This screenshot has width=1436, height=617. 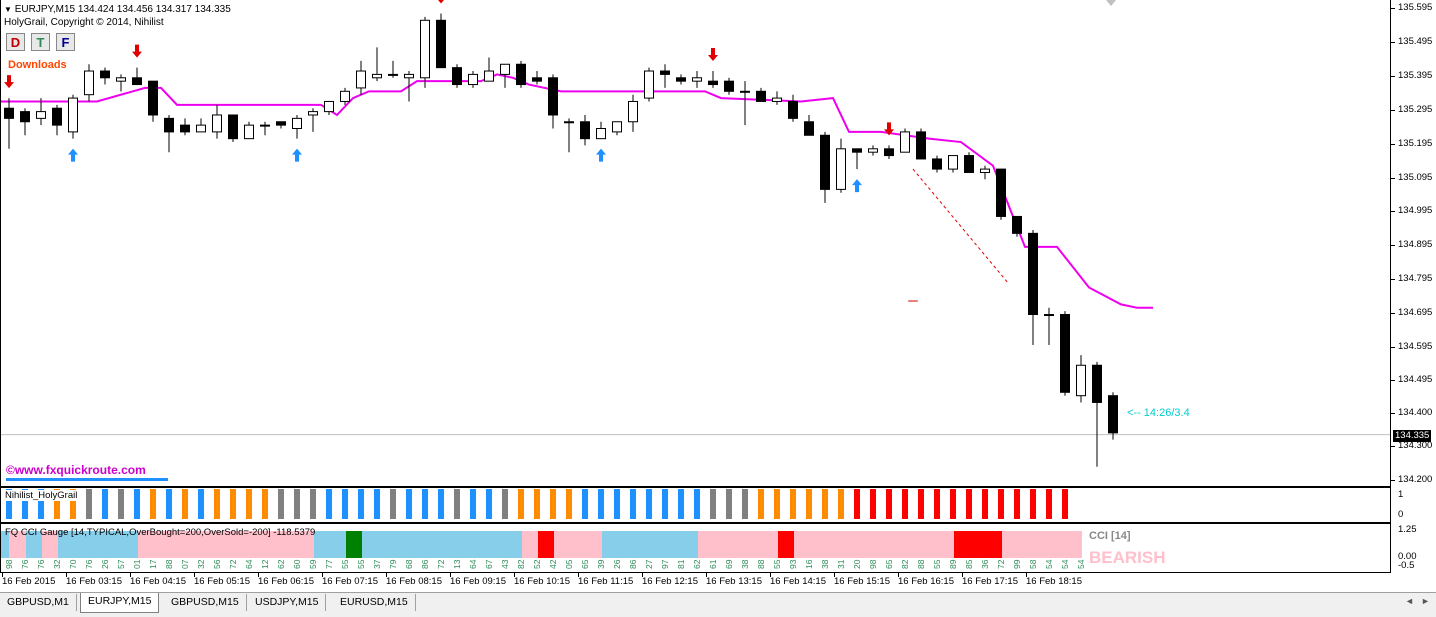 I want to click on tab-usdjpy-m15: USDJPY,M15, so click(x=287, y=602).